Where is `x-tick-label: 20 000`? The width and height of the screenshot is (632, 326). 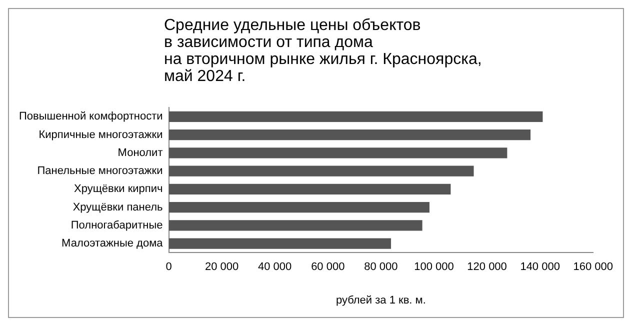 x-tick-label: 20 000 is located at coordinates (221, 267).